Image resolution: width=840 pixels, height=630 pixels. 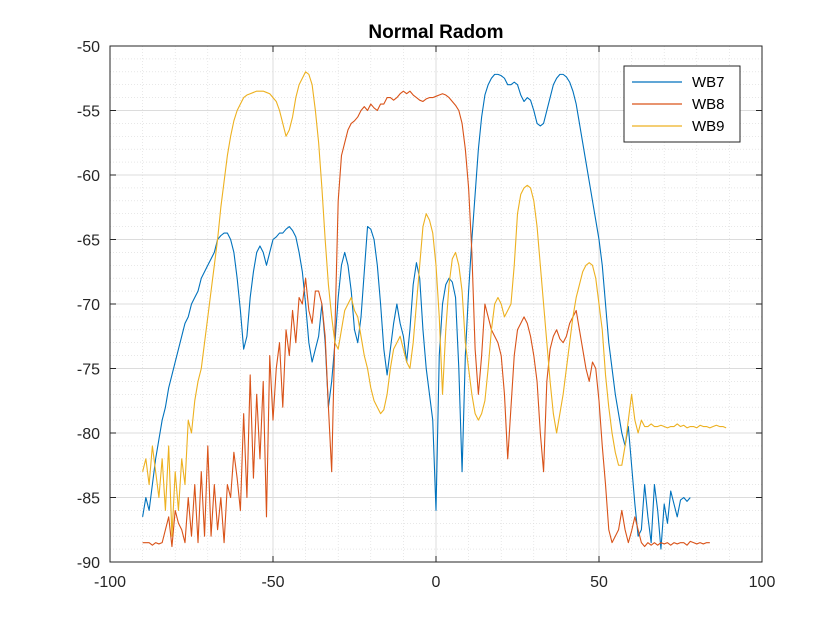 What do you see at coordinates (88, 112) in the screenshot?
I see `y-tick-label: -55` at bounding box center [88, 112].